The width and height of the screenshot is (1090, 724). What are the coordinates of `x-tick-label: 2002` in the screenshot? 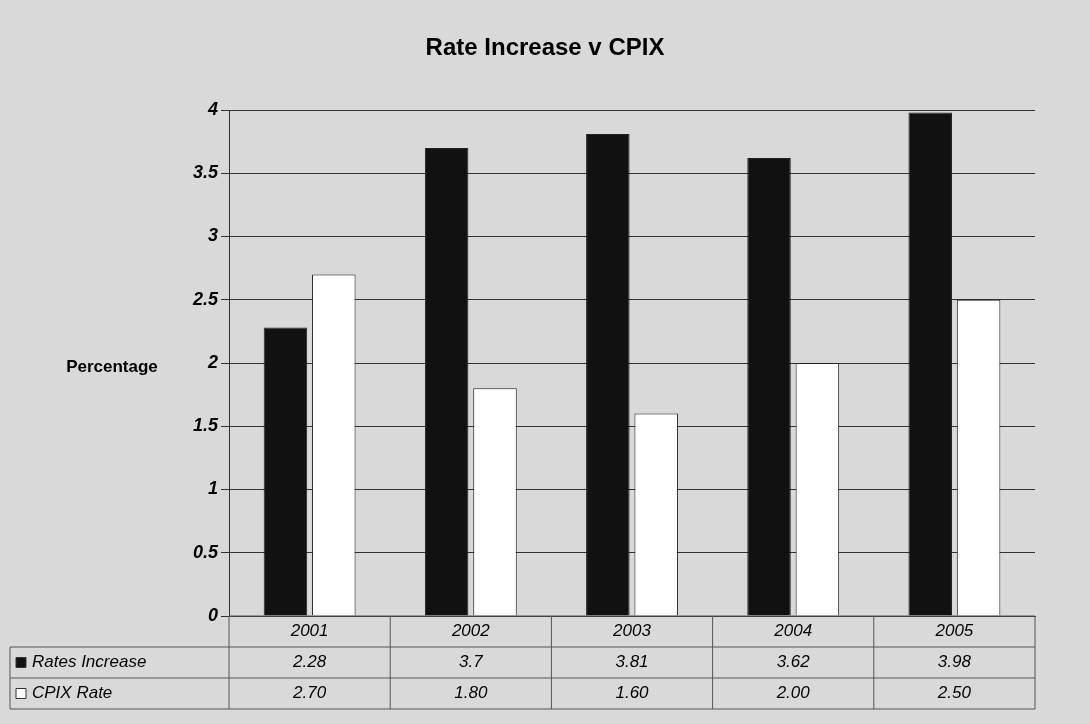 It's located at (470, 631).